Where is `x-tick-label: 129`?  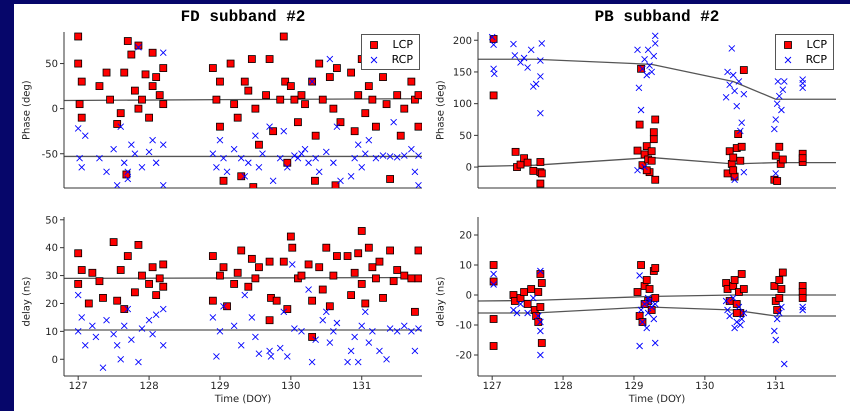
x-tick-label: 129 is located at coordinates (220, 386).